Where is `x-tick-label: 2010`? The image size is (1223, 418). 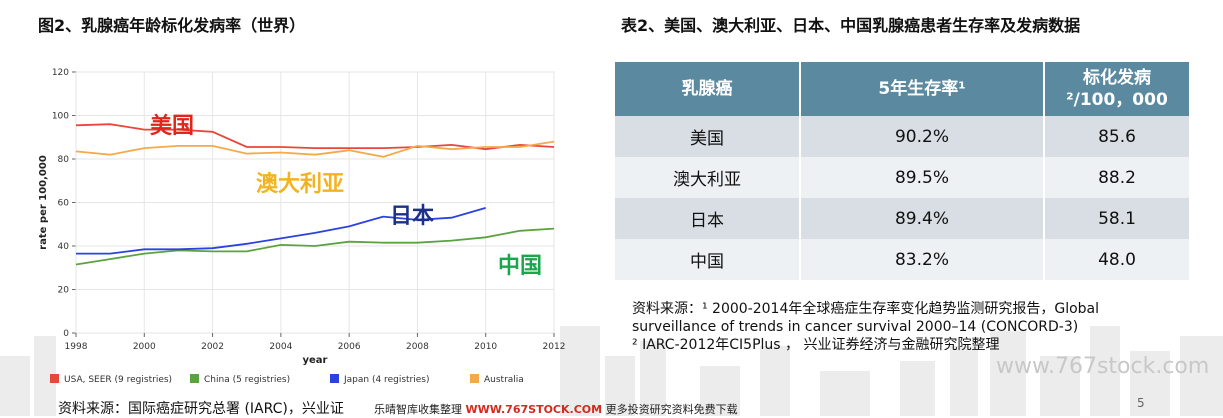
x-tick-label: 2010 is located at coordinates (485, 347).